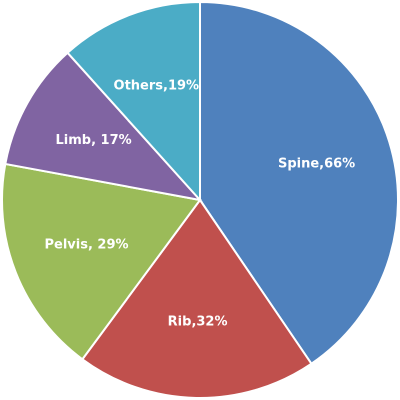 This screenshot has width=400, height=400. I want to click on slice-label-spine: Spine,66%, so click(316, 164).